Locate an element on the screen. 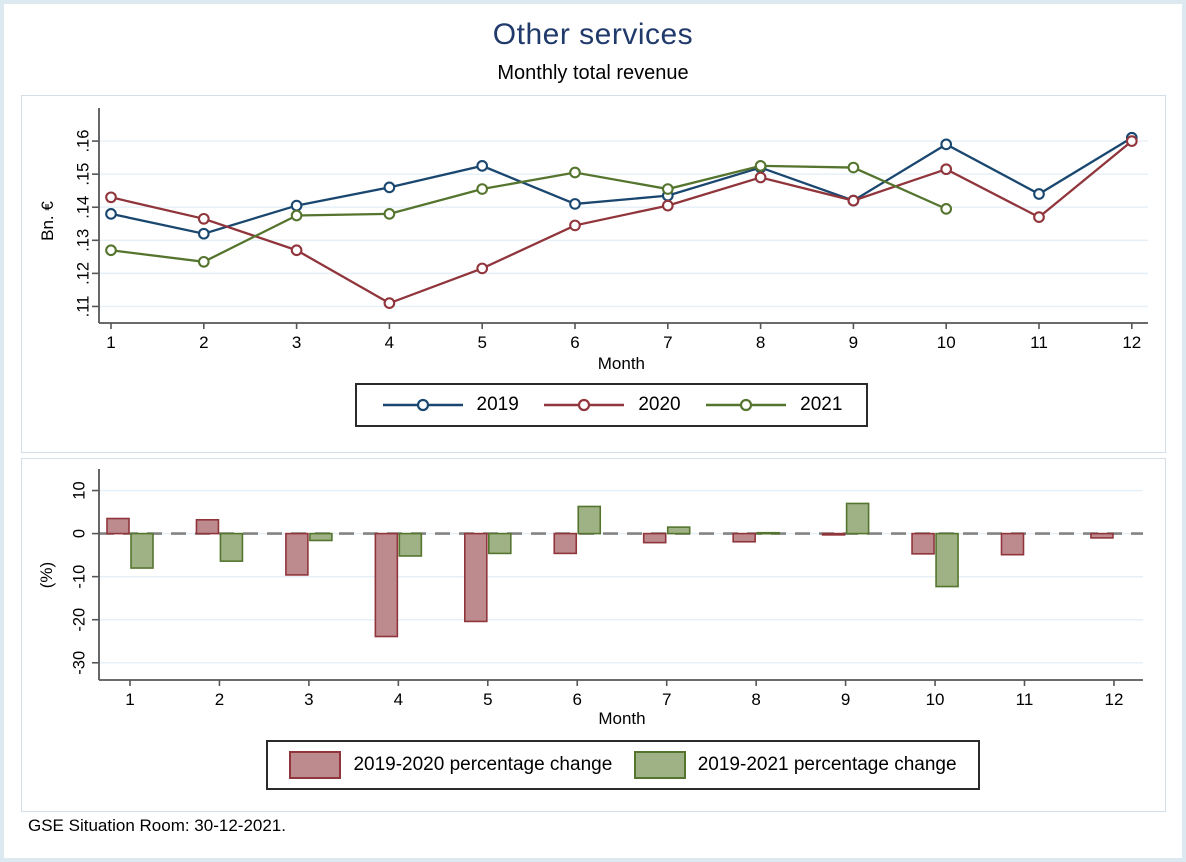  x-tick-label: 6 is located at coordinates (577, 699).